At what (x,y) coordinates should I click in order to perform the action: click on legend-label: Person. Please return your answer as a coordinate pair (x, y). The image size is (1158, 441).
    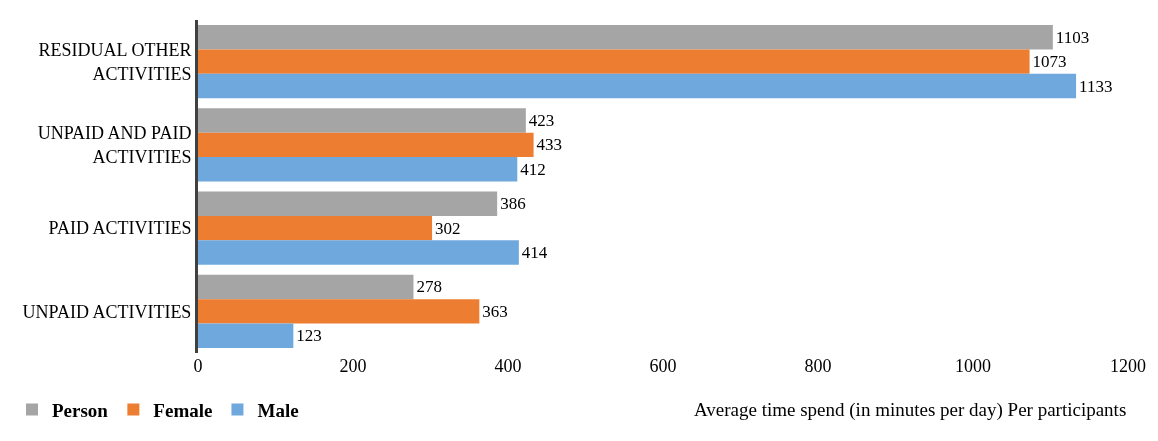
    Looking at the image, I should click on (80, 410).